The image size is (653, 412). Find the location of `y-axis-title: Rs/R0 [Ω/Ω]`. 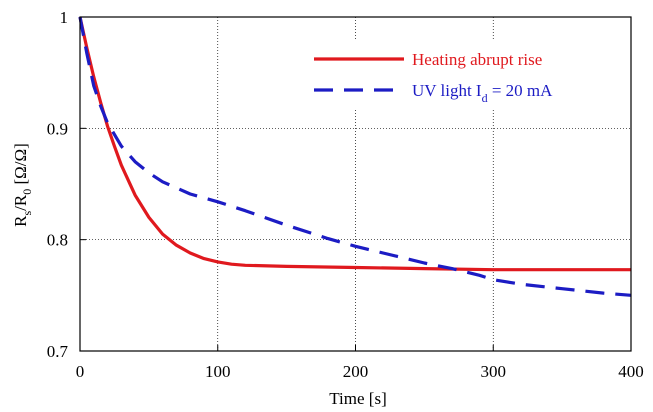

y-axis-title: Rs/R0 [Ω/Ω] is located at coordinates (22, 185).